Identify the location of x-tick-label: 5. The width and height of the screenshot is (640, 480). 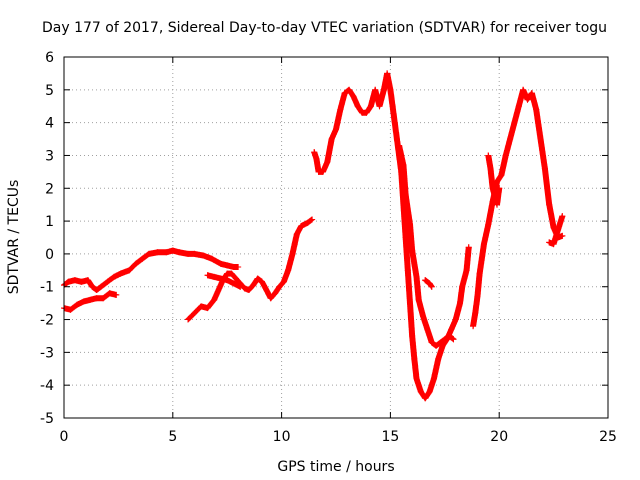
(172, 437).